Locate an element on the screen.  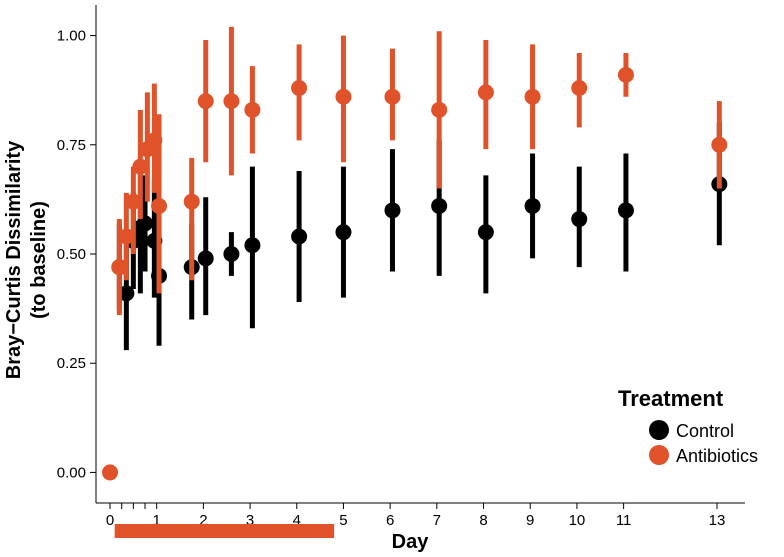
y-tick-label: 0.75 is located at coordinates (71, 145).